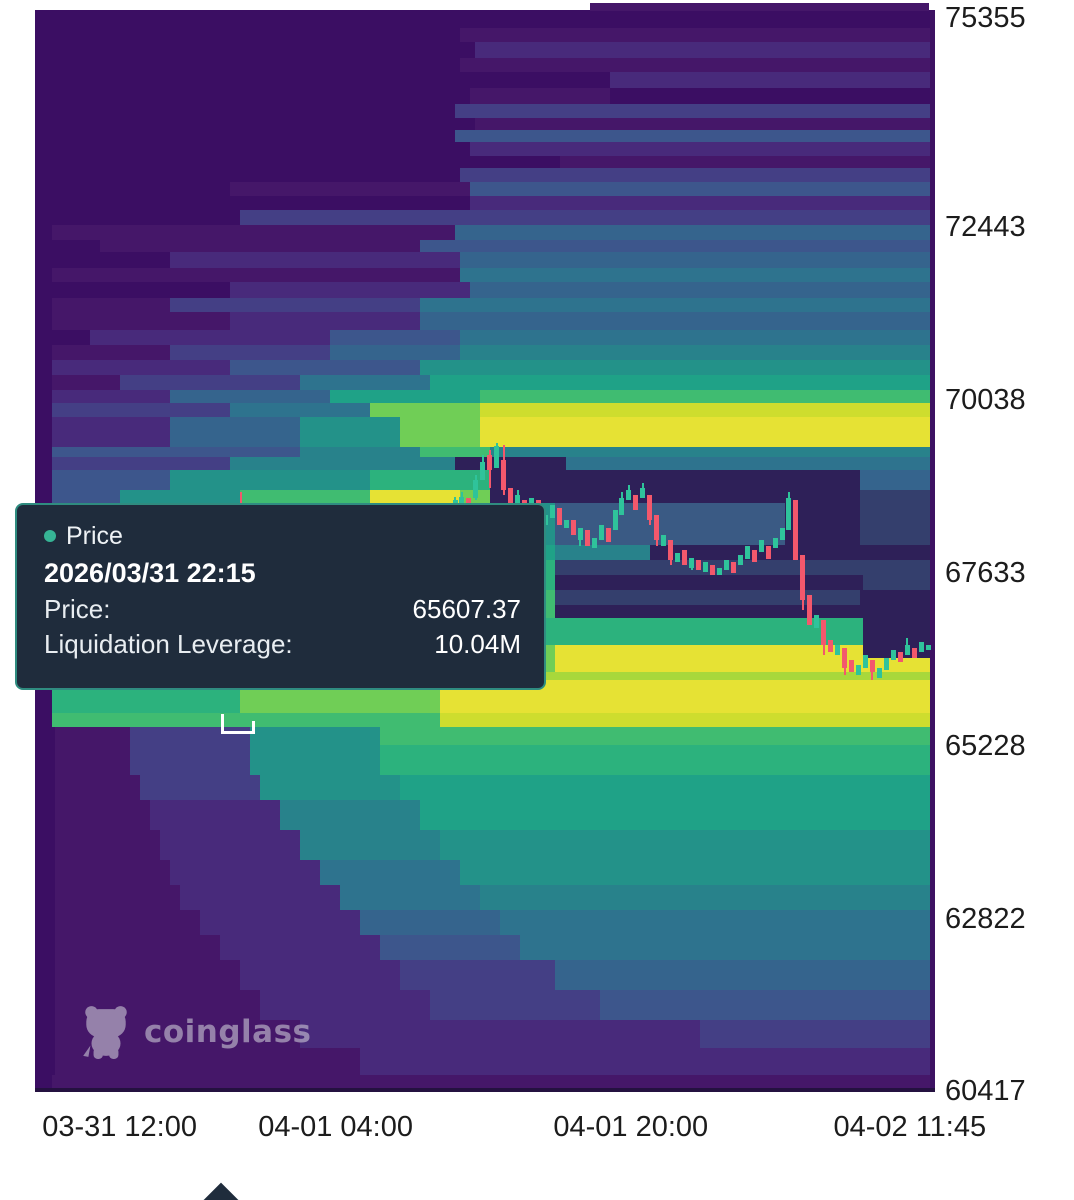  I want to click on tooltip-datetime: 2026/03/31 22:15, so click(150, 573).